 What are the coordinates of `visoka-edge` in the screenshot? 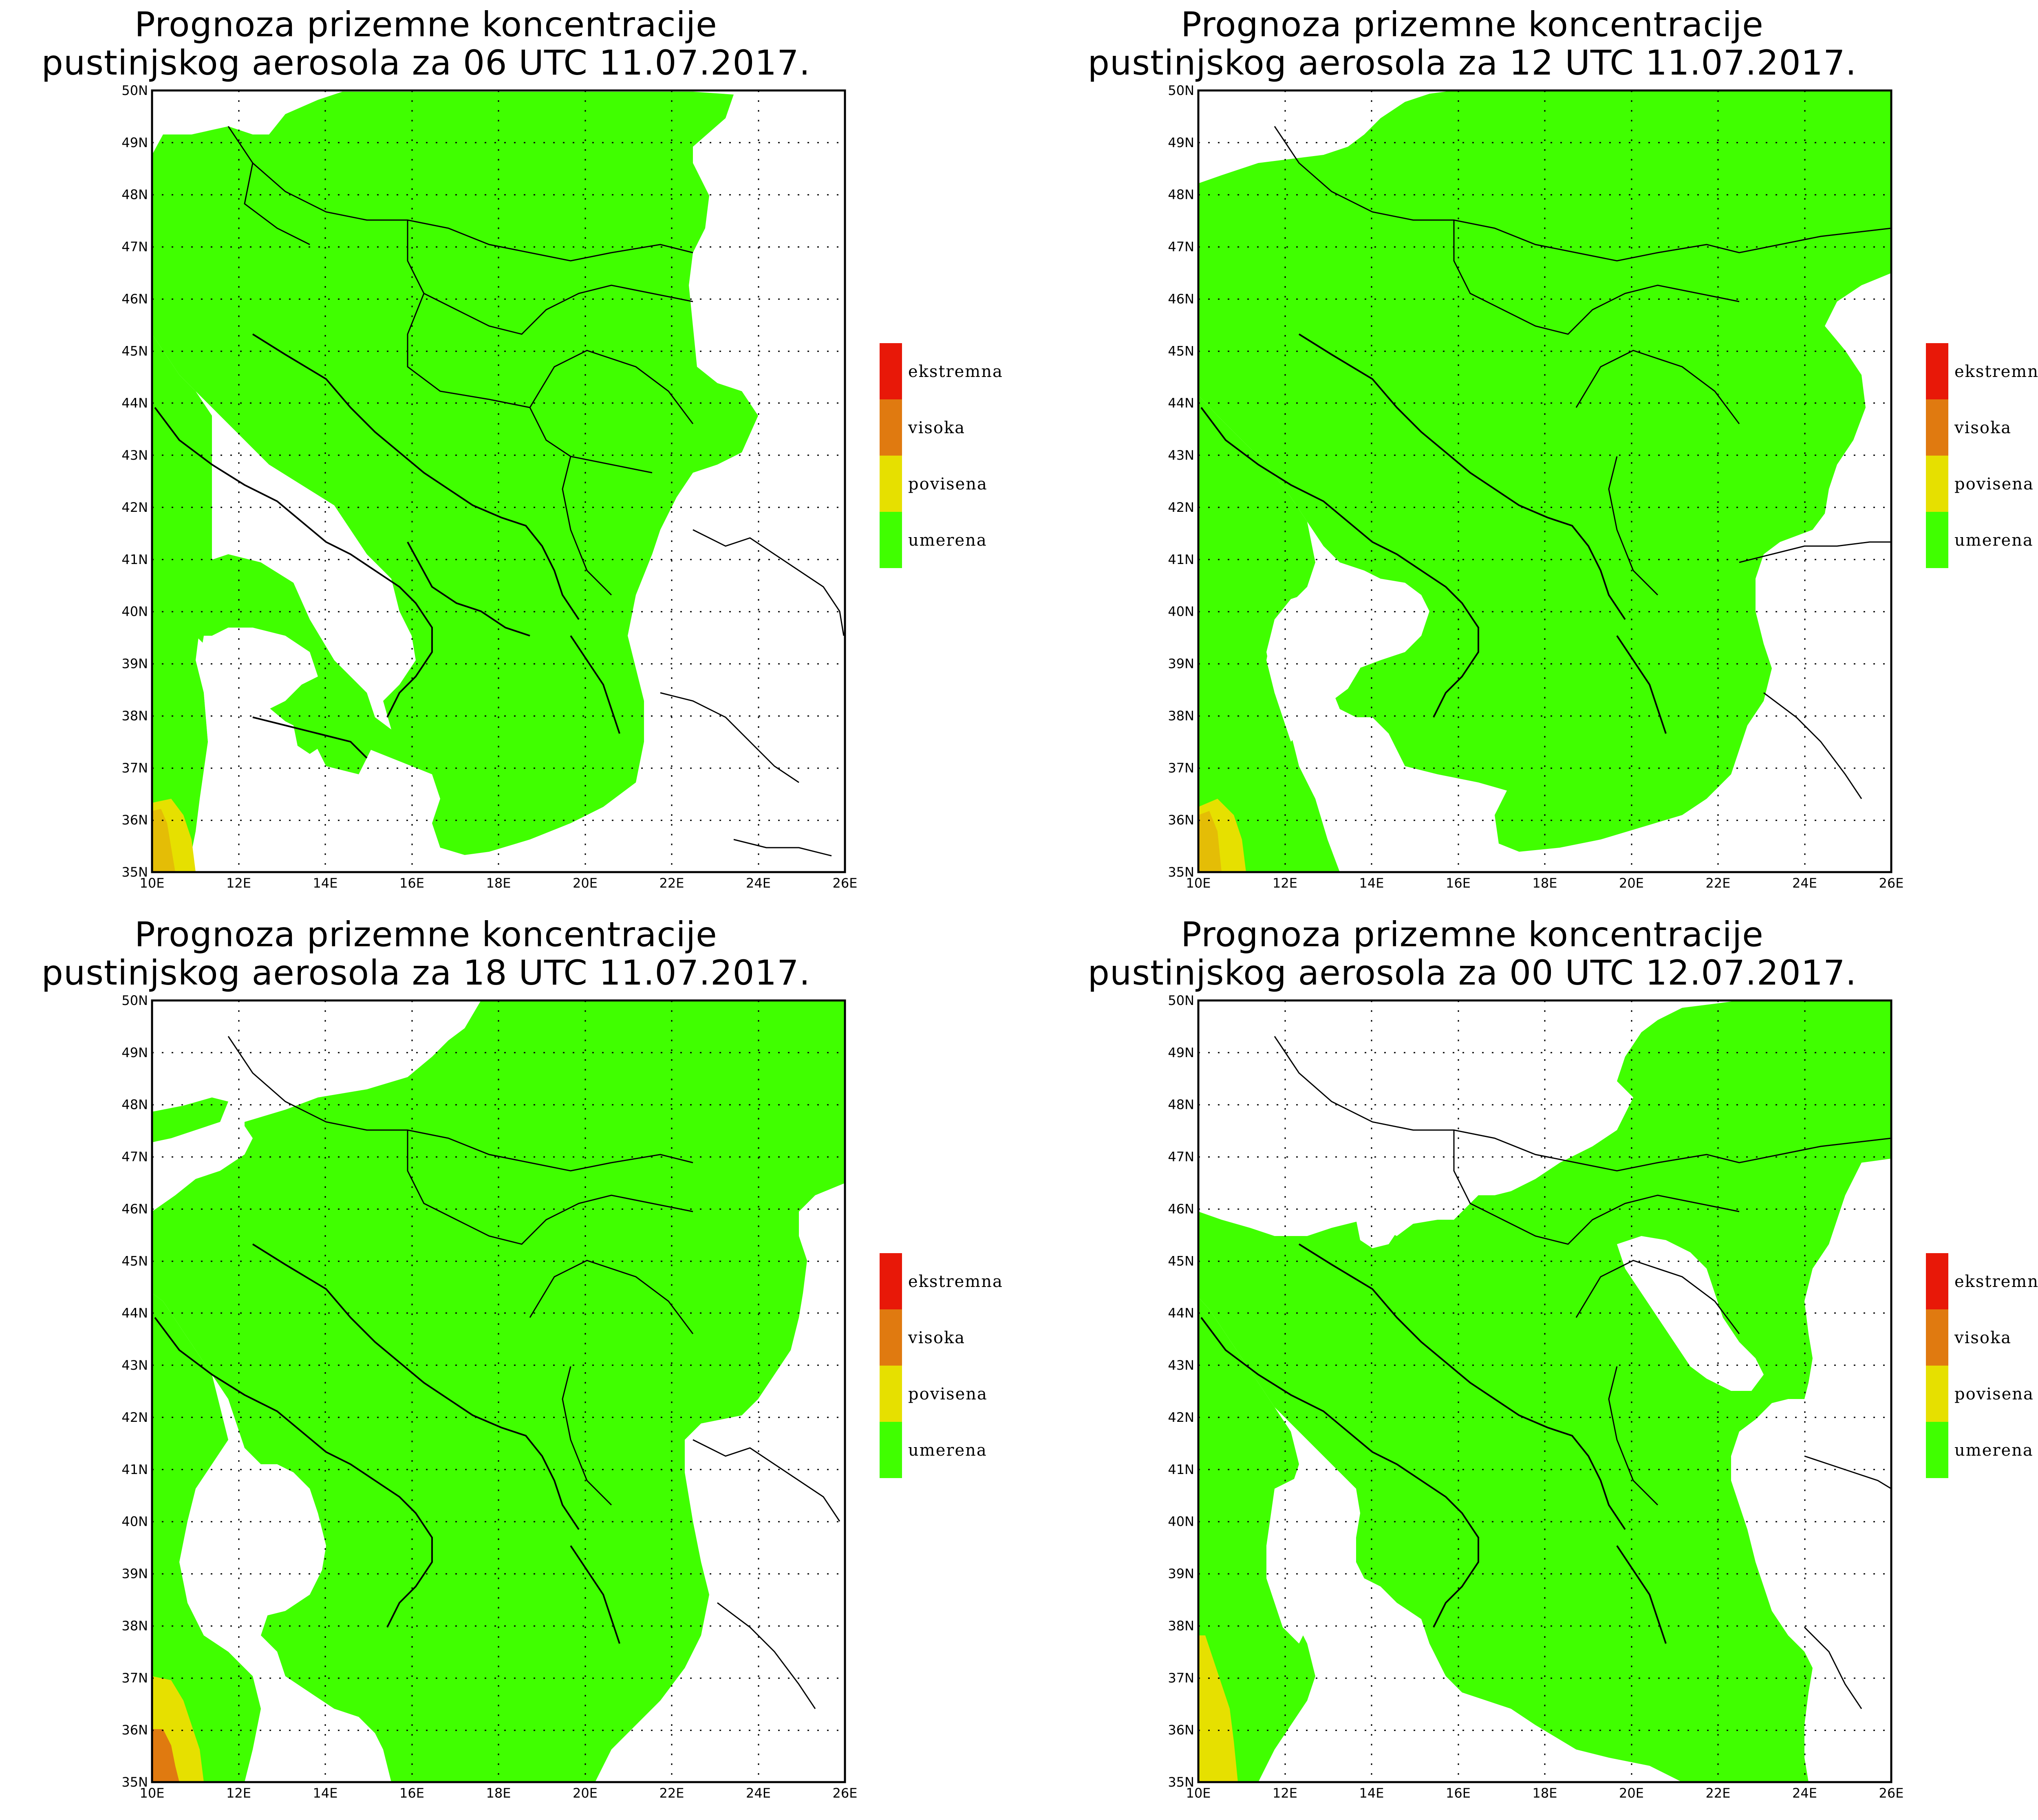 It's located at (164, 841).